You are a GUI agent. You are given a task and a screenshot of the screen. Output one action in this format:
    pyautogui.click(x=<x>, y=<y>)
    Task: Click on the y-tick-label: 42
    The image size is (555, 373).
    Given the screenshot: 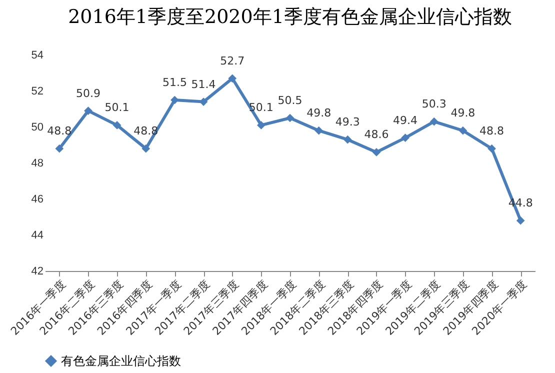 What is the action you would take?
    pyautogui.click(x=37, y=272)
    